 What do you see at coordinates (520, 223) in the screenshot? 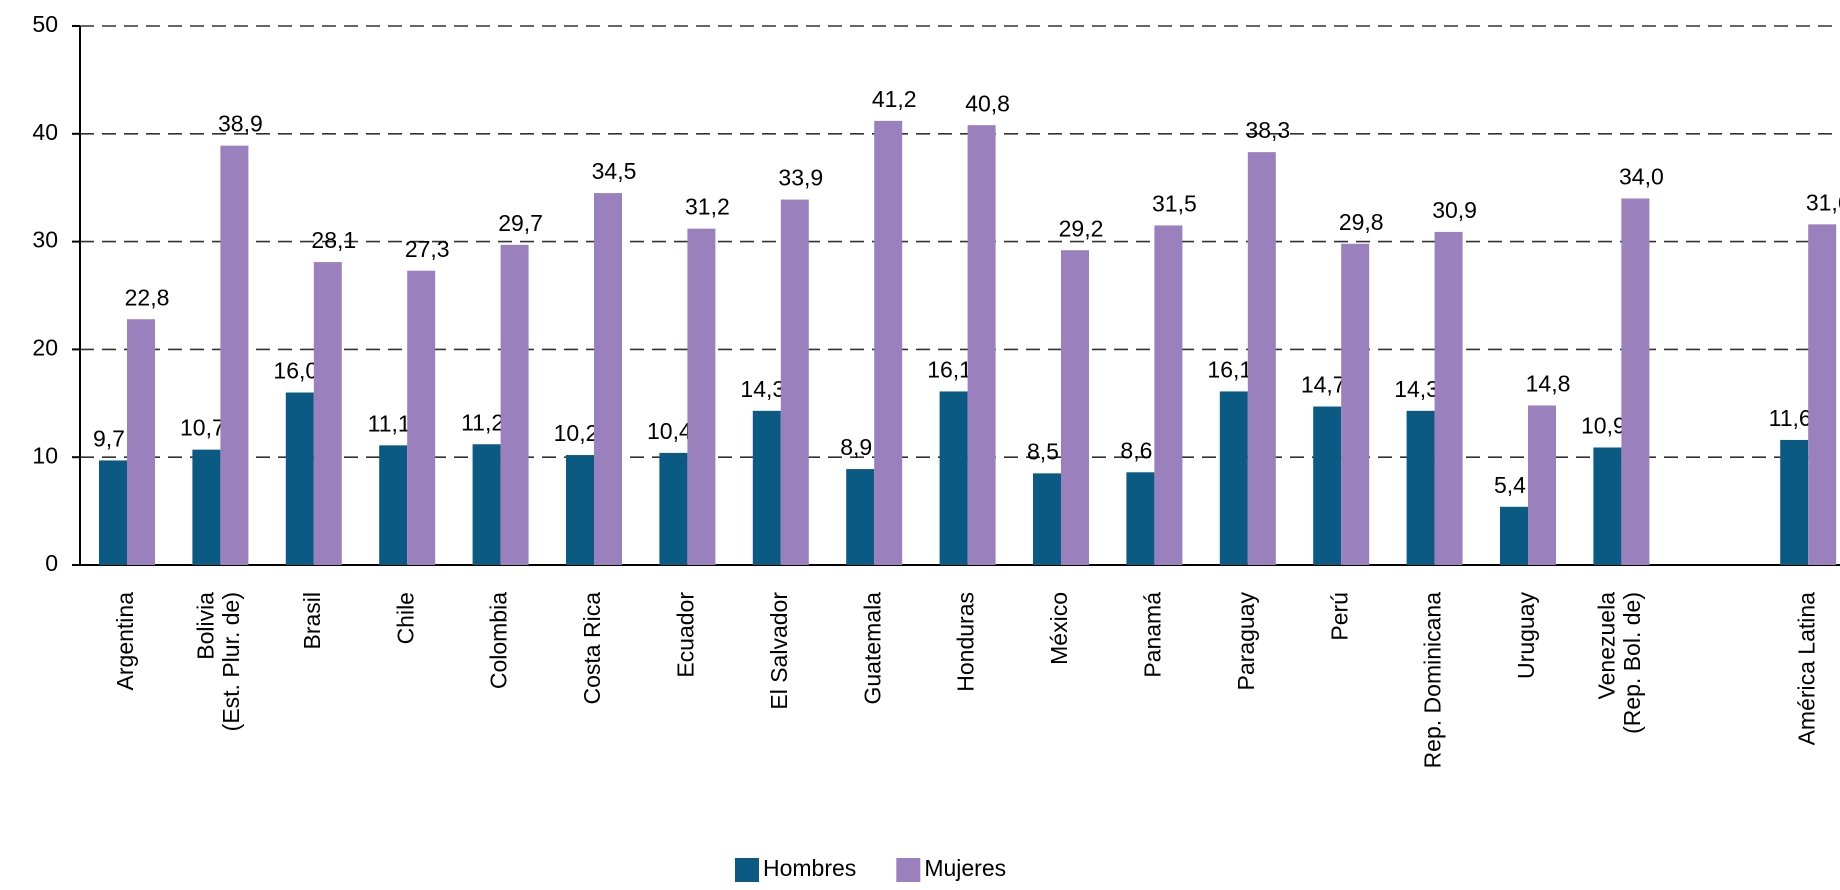
I see `value-label: 29,7` at bounding box center [520, 223].